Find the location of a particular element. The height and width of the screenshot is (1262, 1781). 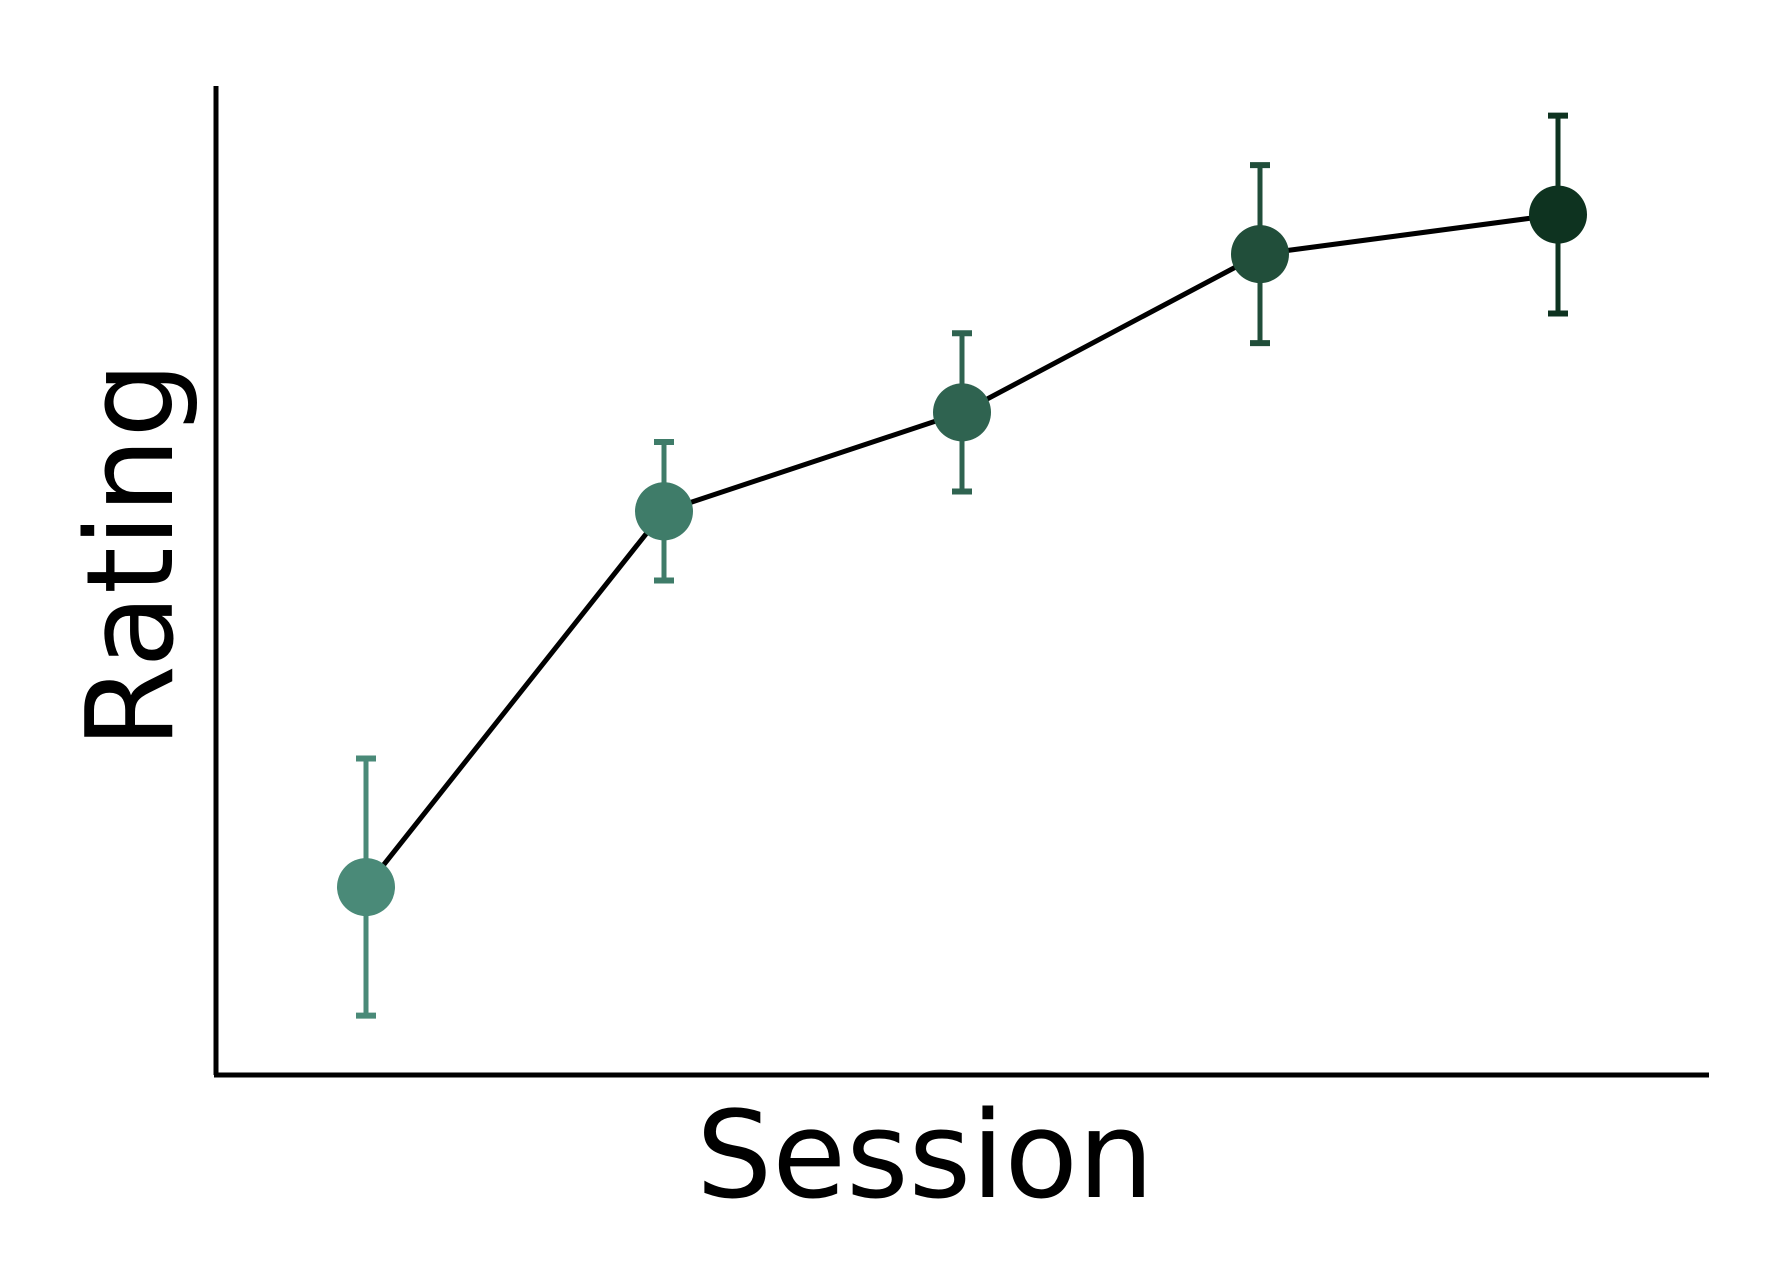

y-axis-label: Rating is located at coordinates (131, 555).